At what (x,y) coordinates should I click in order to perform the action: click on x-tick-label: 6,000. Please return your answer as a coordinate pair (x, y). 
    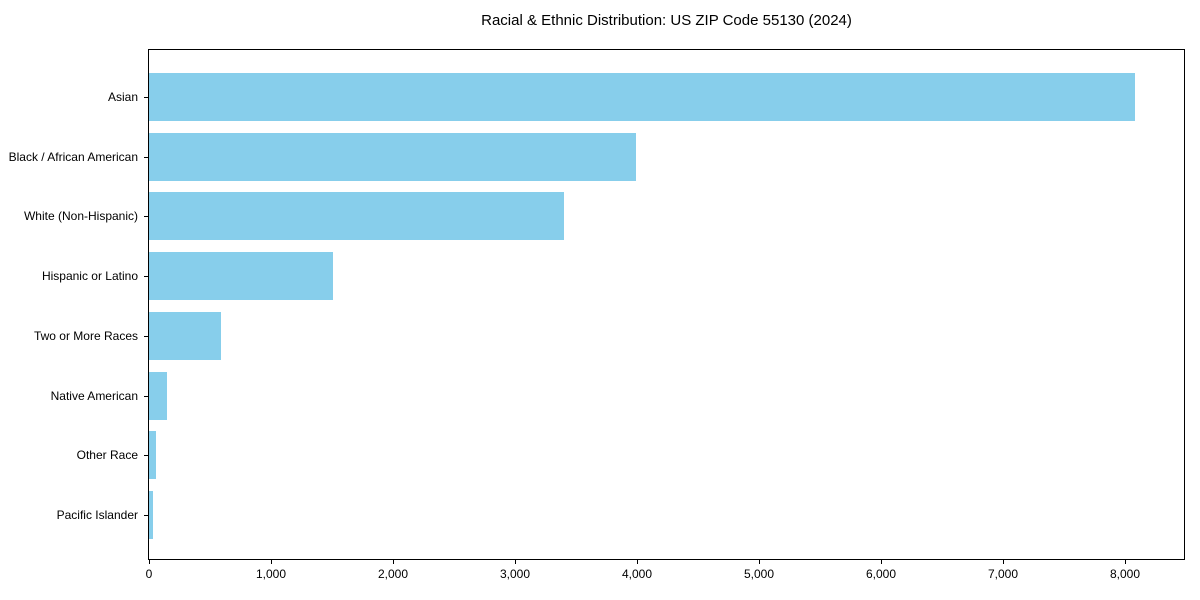
    Looking at the image, I should click on (881, 574).